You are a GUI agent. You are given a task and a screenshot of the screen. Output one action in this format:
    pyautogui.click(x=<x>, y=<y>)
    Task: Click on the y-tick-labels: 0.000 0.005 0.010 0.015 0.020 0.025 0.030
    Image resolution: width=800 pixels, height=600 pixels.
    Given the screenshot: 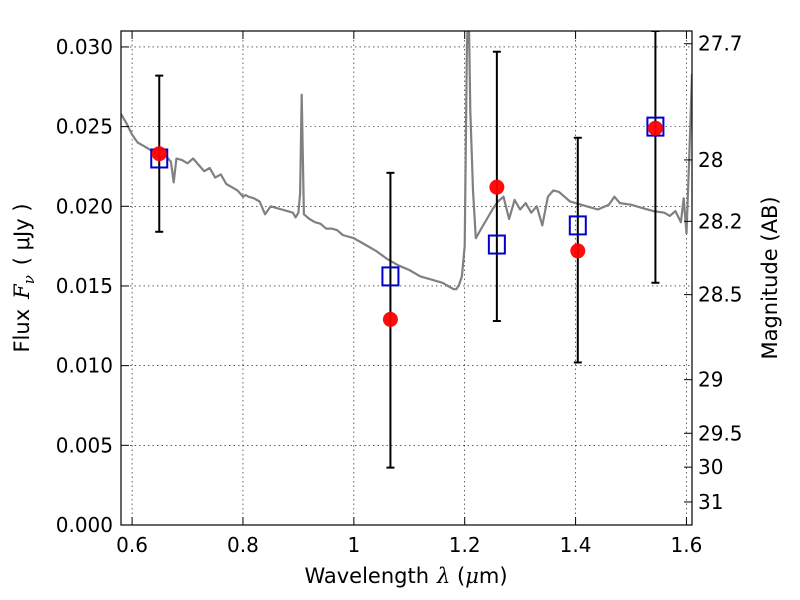 What is the action you would take?
    pyautogui.click(x=84, y=286)
    